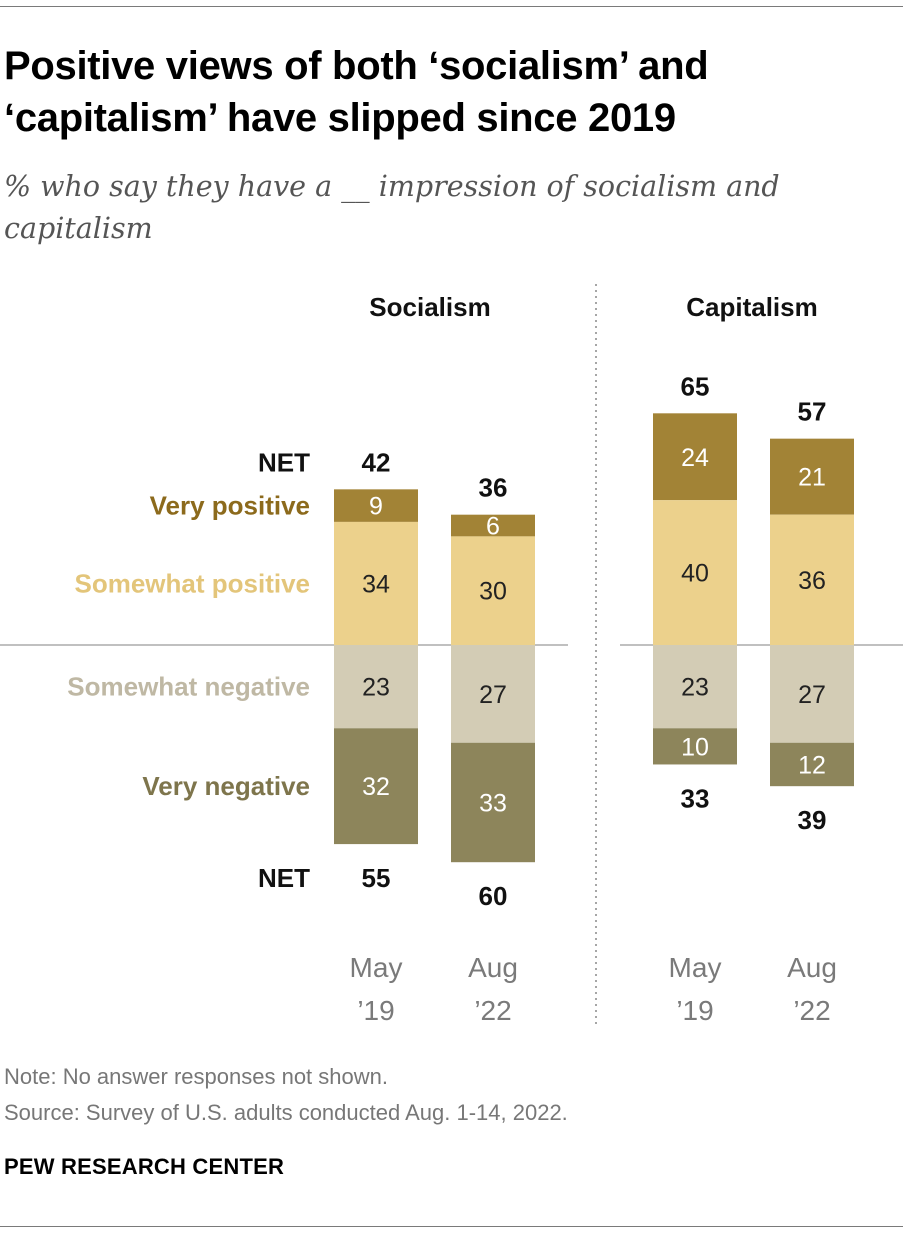 The width and height of the screenshot is (903, 1235). What do you see at coordinates (695, 798) in the screenshot?
I see `net-negative-capitalism-0: 33` at bounding box center [695, 798].